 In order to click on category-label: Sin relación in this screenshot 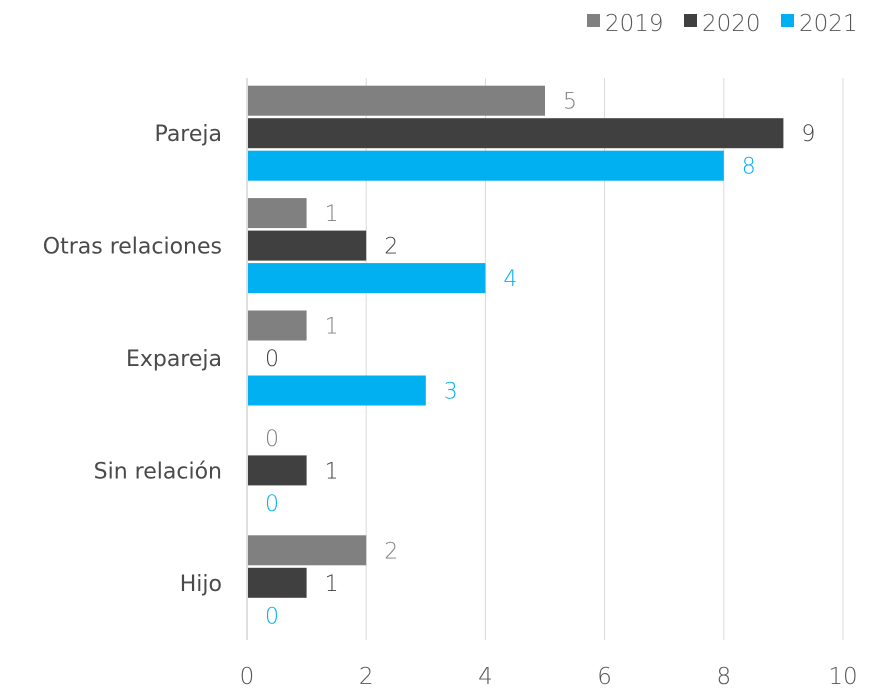, I will do `click(158, 471)`.